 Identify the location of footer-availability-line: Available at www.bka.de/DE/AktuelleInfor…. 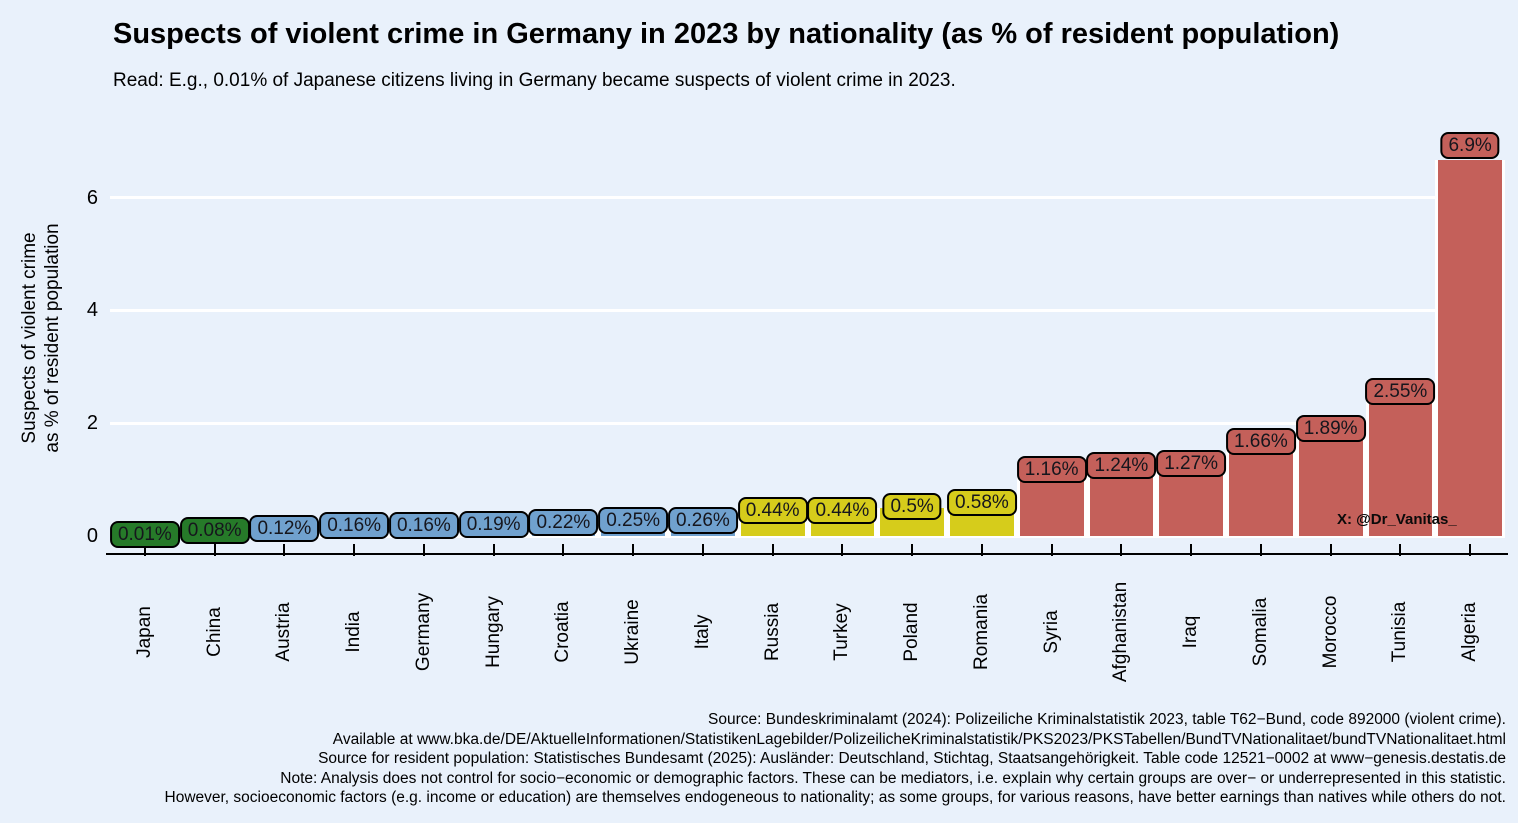
(919, 739).